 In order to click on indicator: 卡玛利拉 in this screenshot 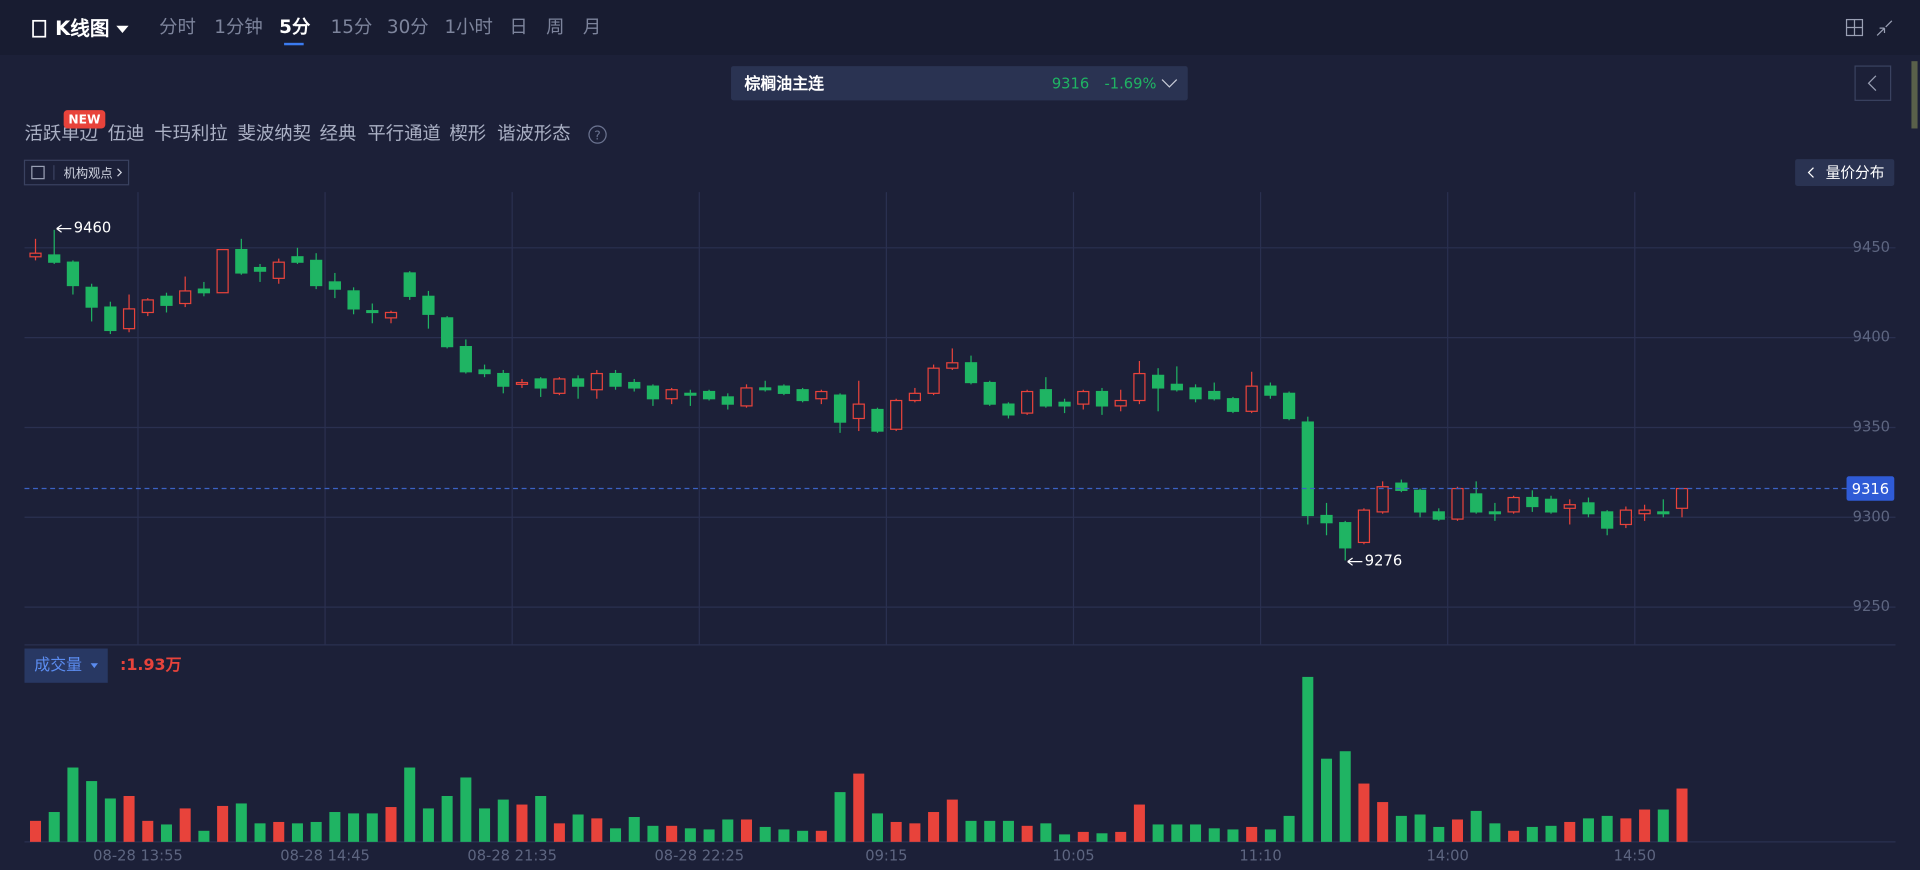, I will do `click(190, 134)`.